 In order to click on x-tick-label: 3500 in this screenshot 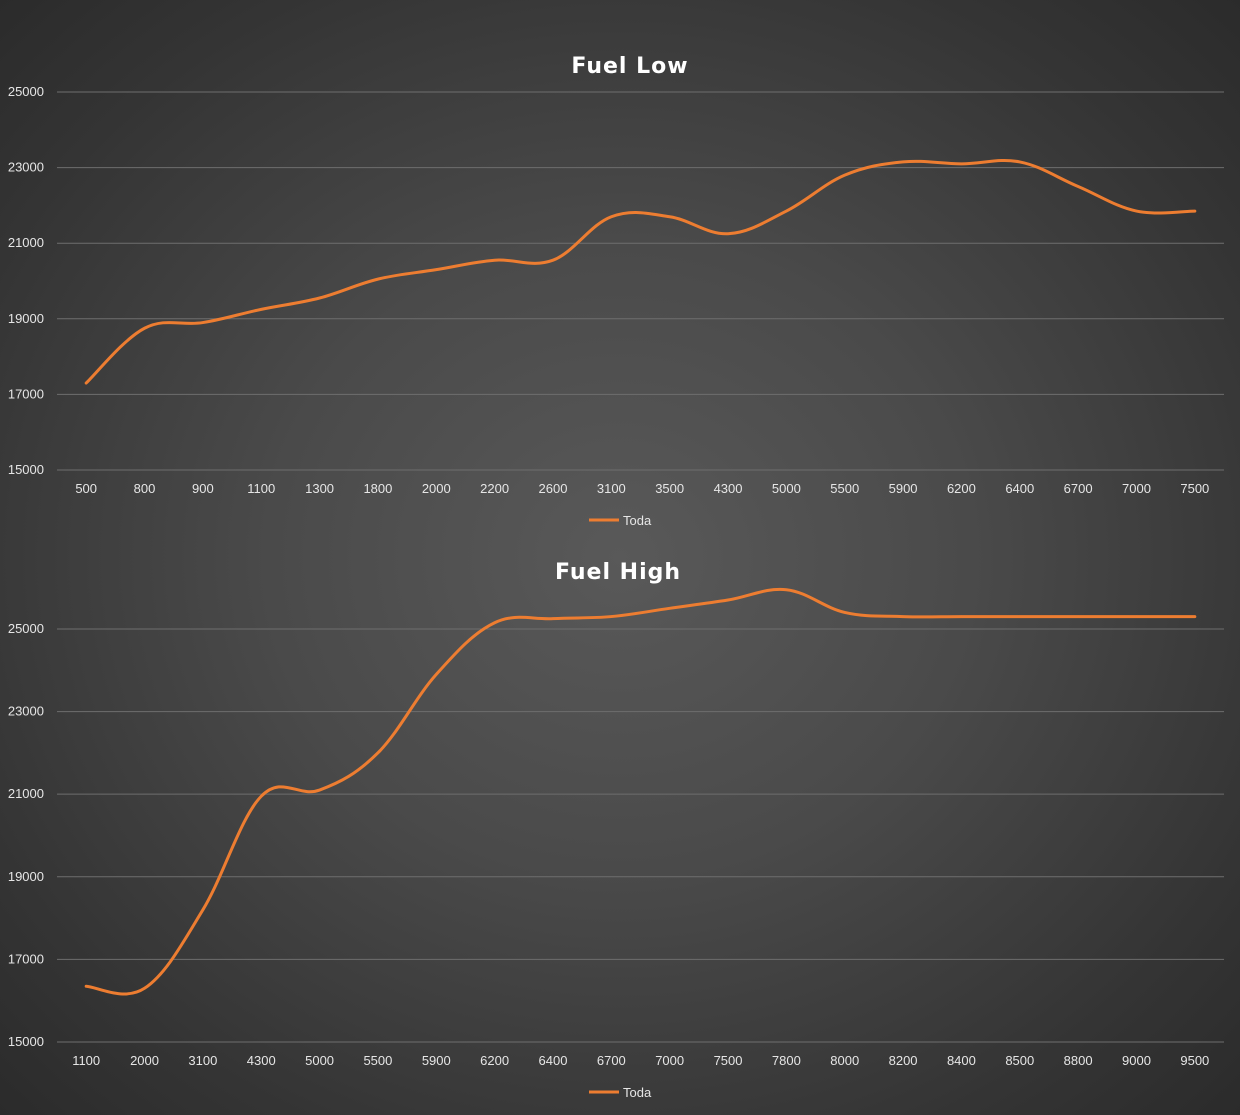, I will do `click(669, 488)`.